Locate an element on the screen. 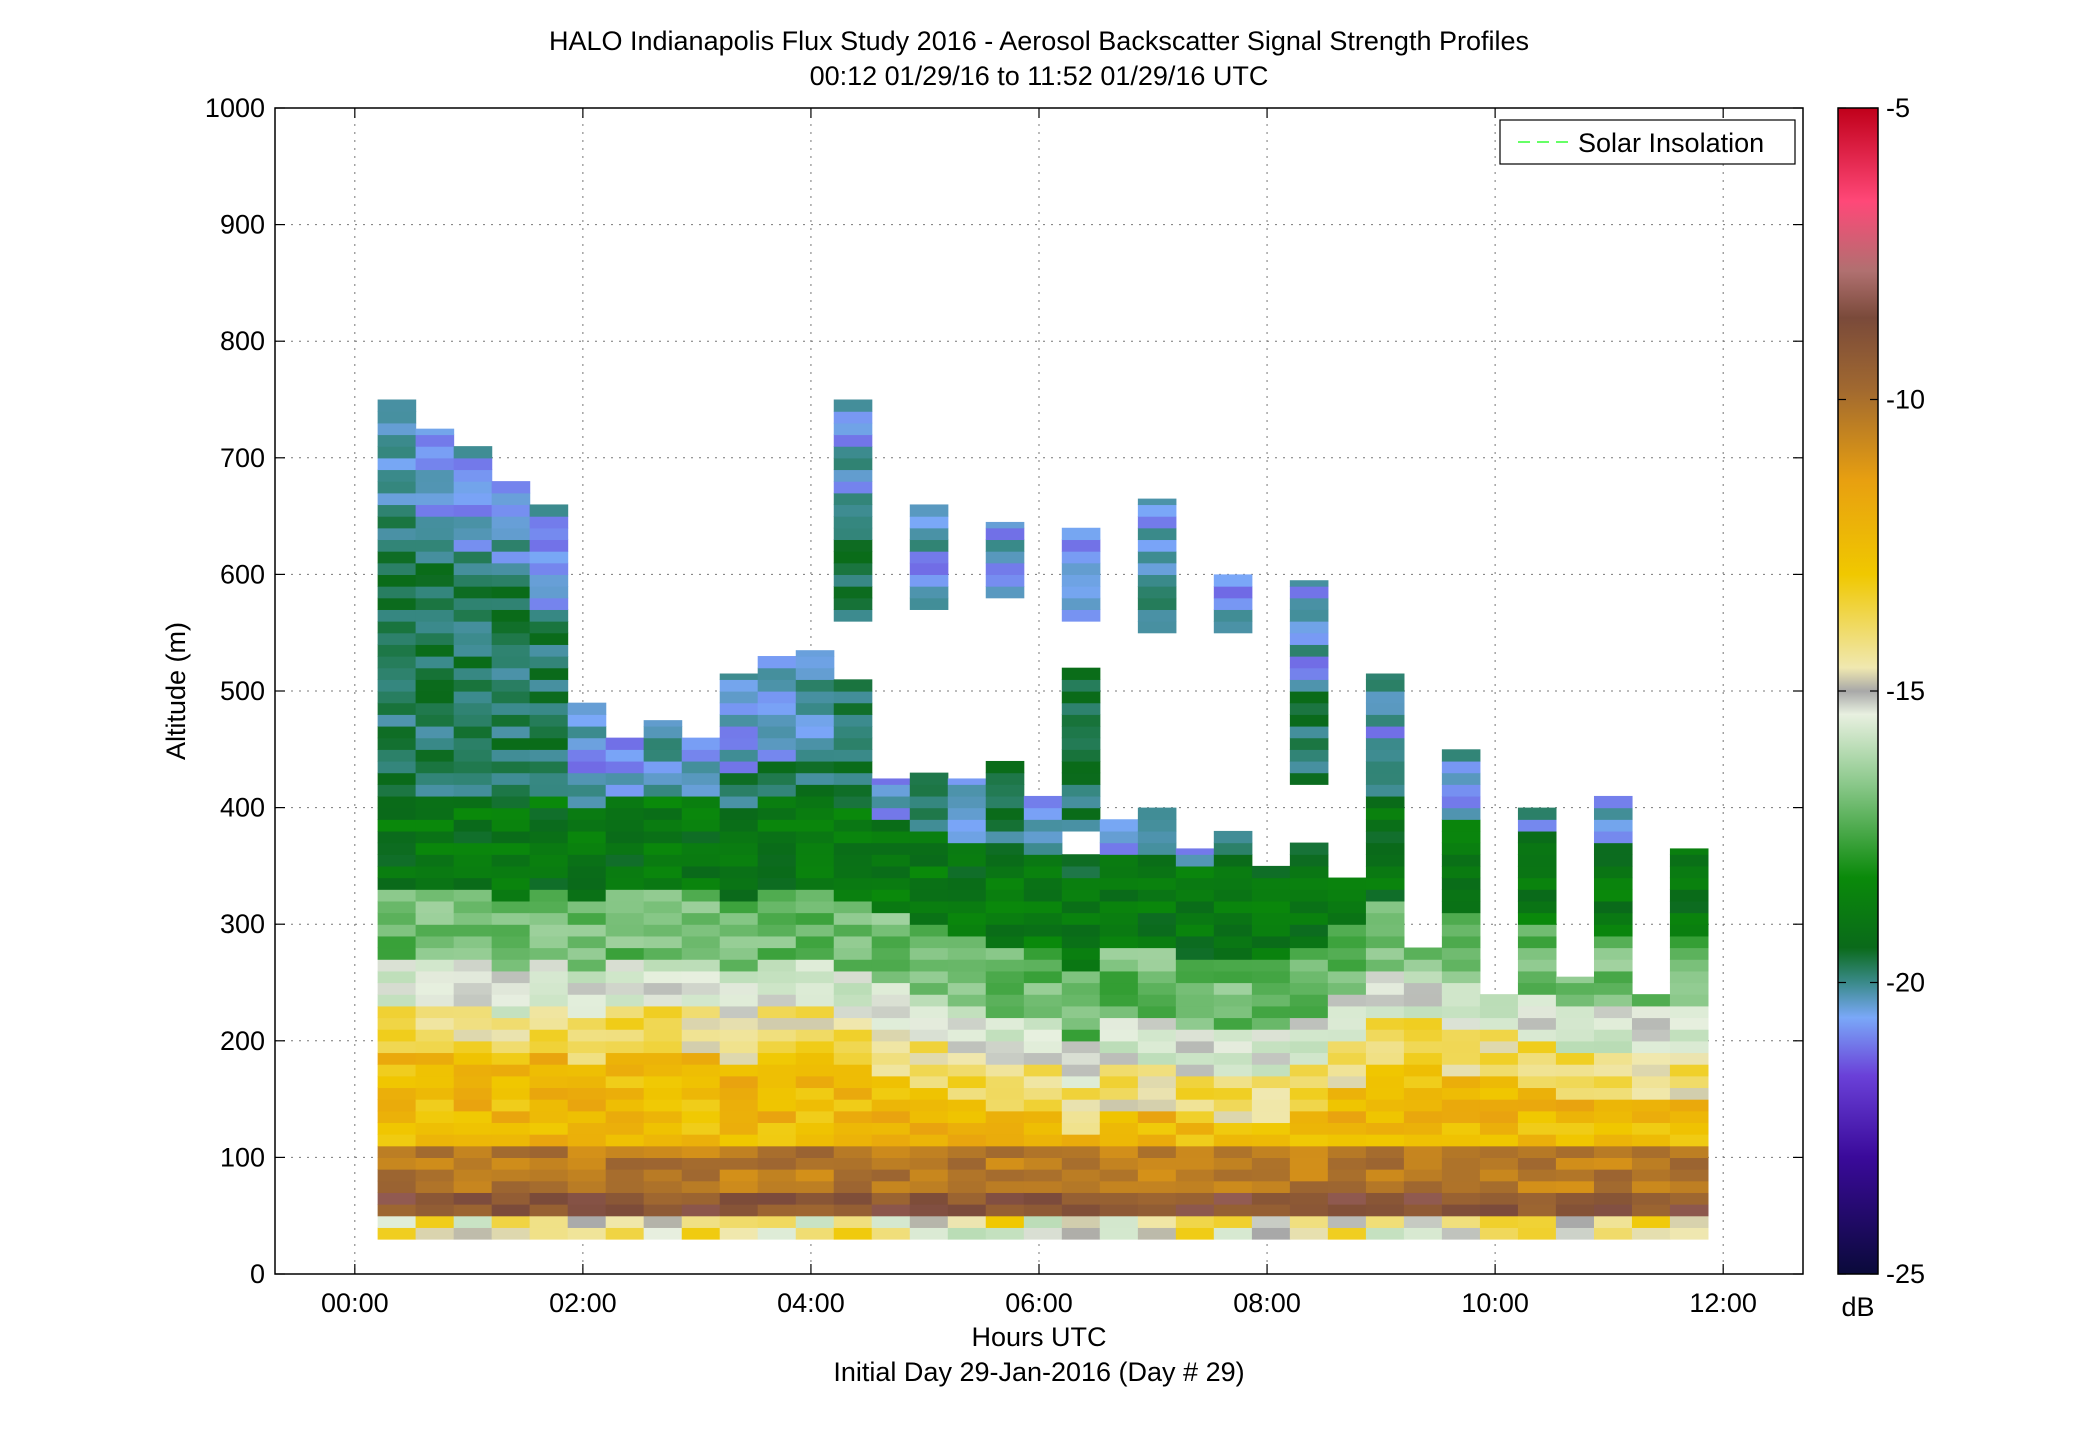 This screenshot has width=2098, height=1430. x-axis-label: Hours UTC is located at coordinates (1038, 1337).